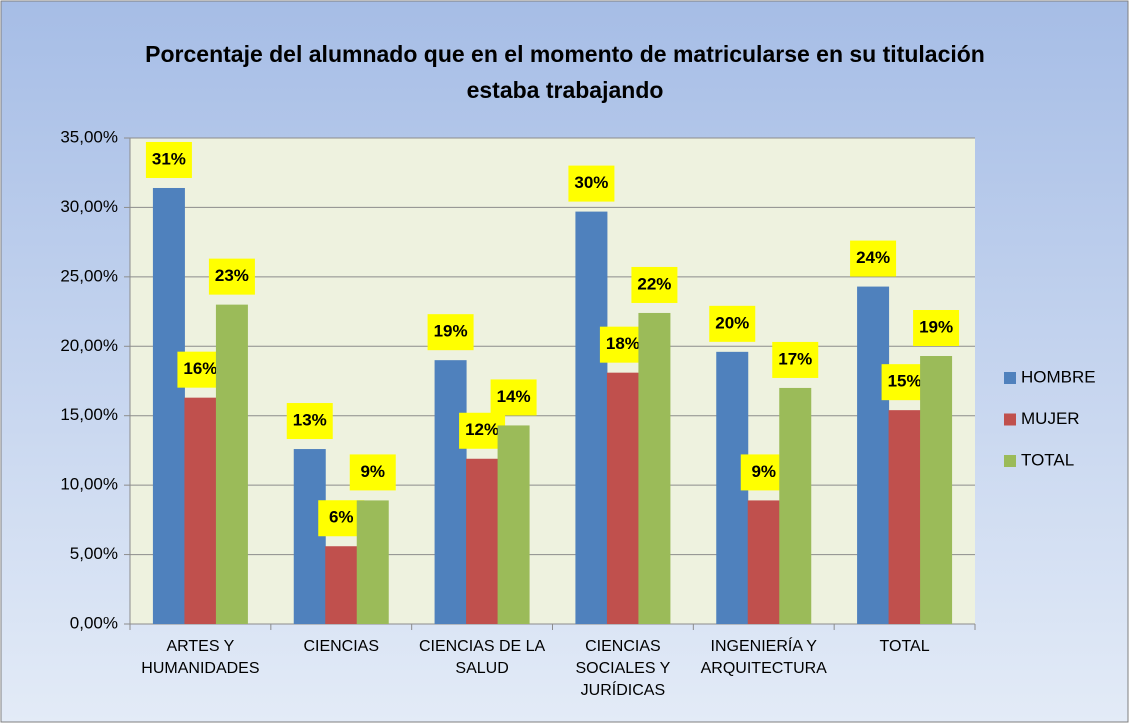 The width and height of the screenshot is (1130, 724). Describe the element at coordinates (89, 414) in the screenshot. I see `y-tick-label: 15,00%` at that location.